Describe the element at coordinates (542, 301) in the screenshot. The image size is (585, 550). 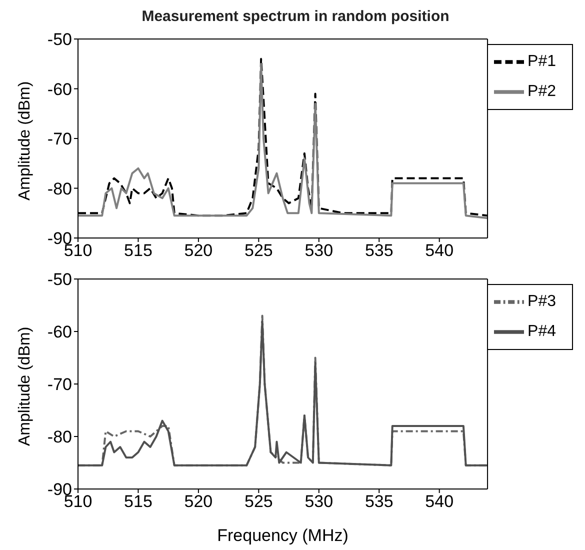
I see `legend-label: P#3` at that location.